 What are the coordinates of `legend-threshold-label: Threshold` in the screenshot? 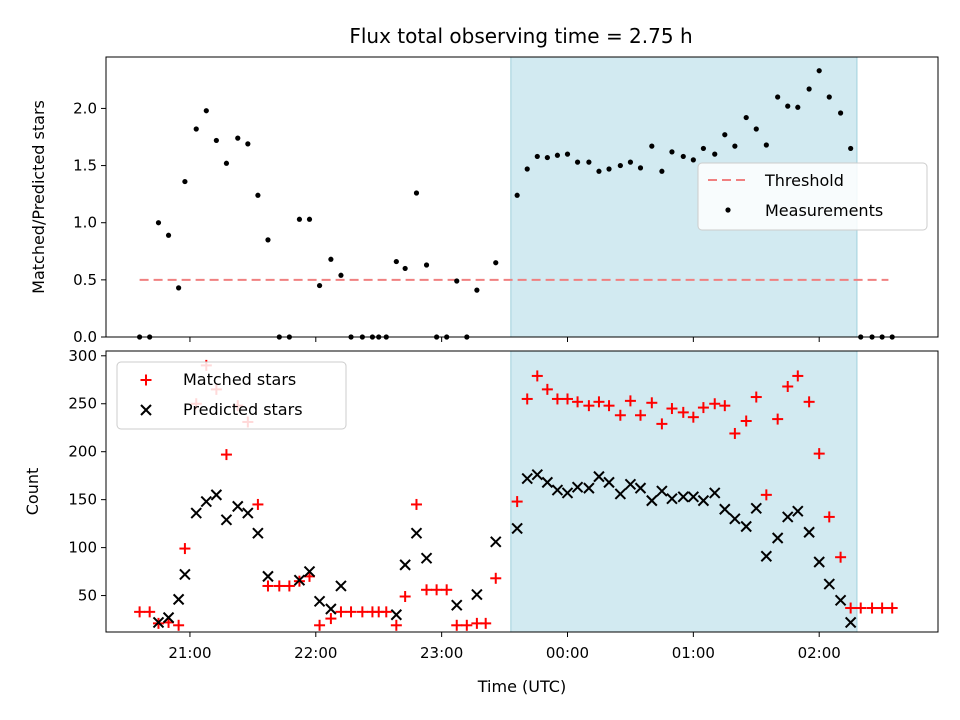 It's located at (804, 180).